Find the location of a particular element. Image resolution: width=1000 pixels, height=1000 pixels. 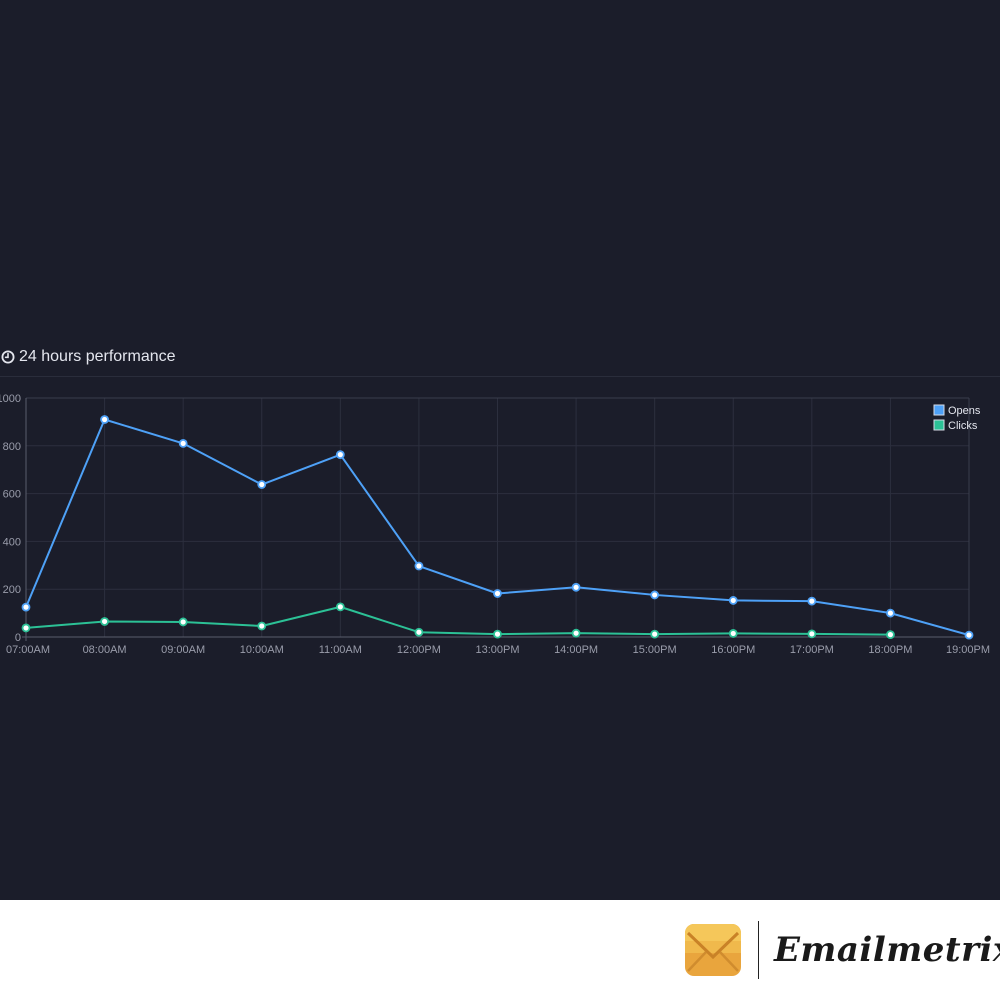

panel-title-text: 24 hours performance is located at coordinates (97, 356).